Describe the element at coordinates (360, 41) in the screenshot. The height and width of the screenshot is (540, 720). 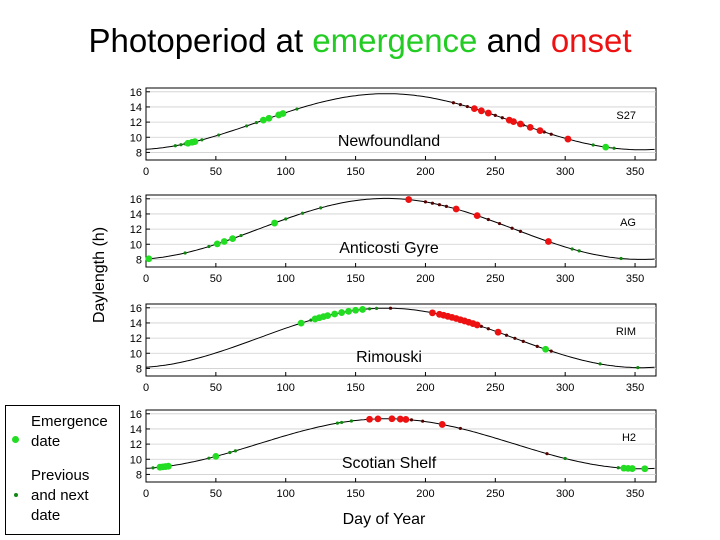
I see `chart-title: Photoperiod at emergence and onset` at that location.